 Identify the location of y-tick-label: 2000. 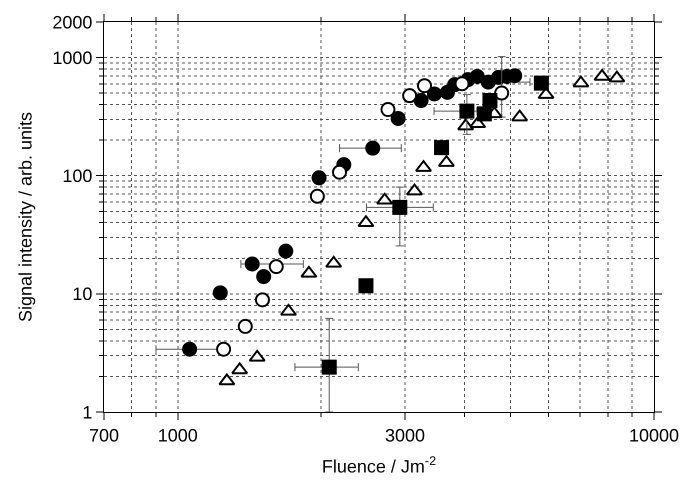
(72, 22).